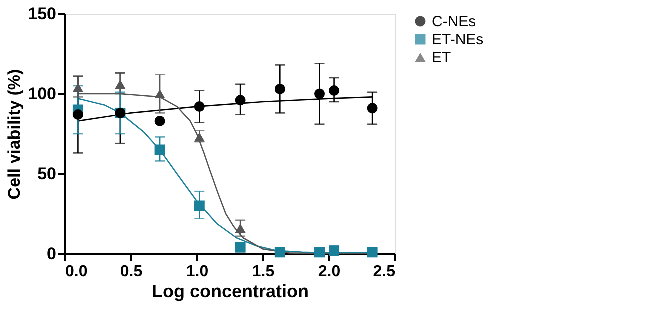  What do you see at coordinates (442, 58) in the screenshot?
I see `legend-label: ET` at bounding box center [442, 58].